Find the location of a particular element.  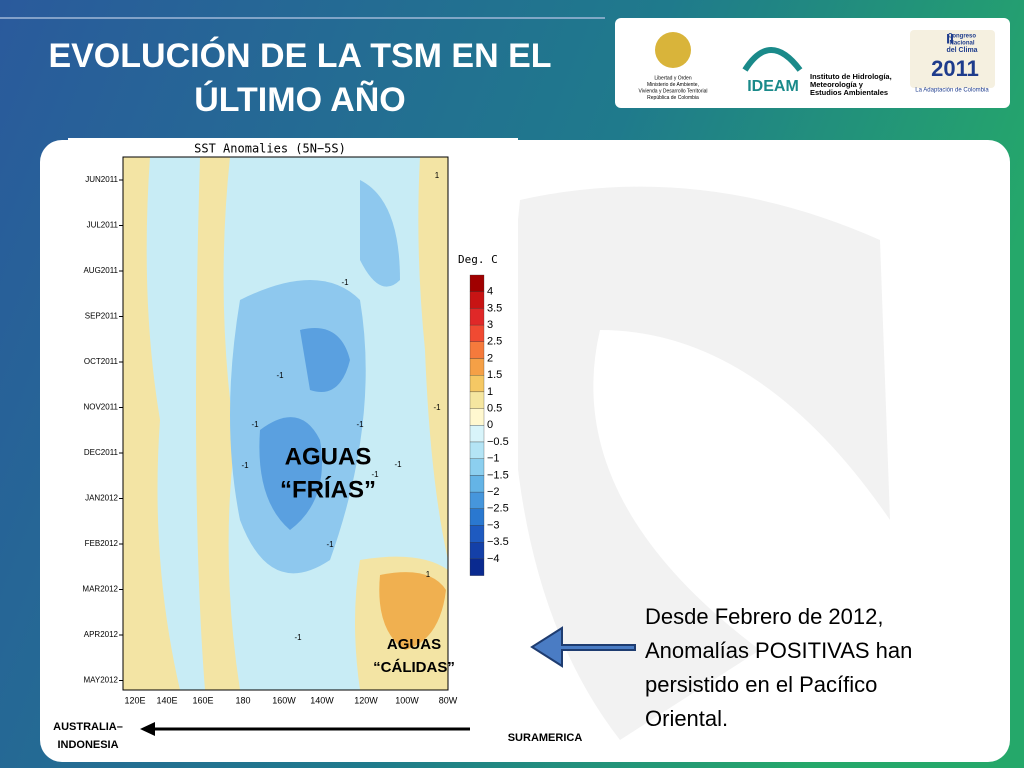

colorbar-title: Deg. C is located at coordinates (478, 259).